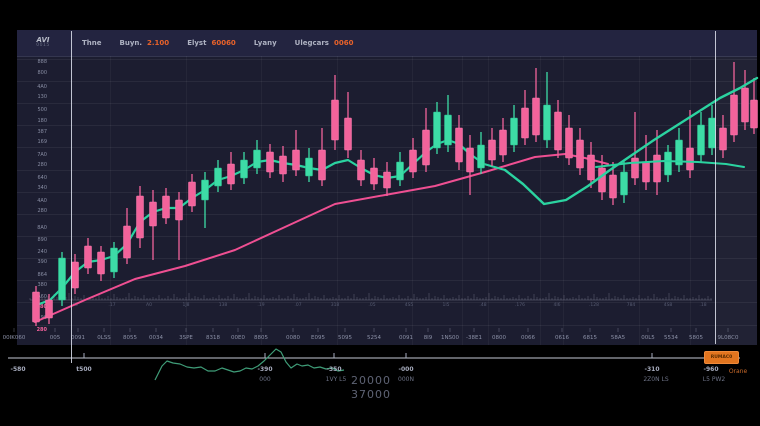  What do you see at coordinates (104, 338) in the screenshot?
I see `time-label: 0LSS` at bounding box center [104, 338].